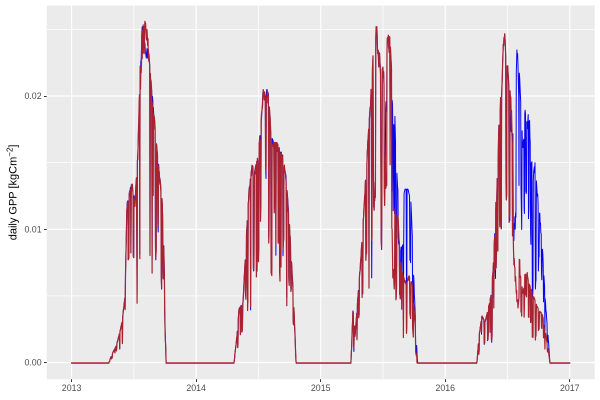 This screenshot has height=400, width=600. I want to click on svg-text: 2015, so click(321, 388).